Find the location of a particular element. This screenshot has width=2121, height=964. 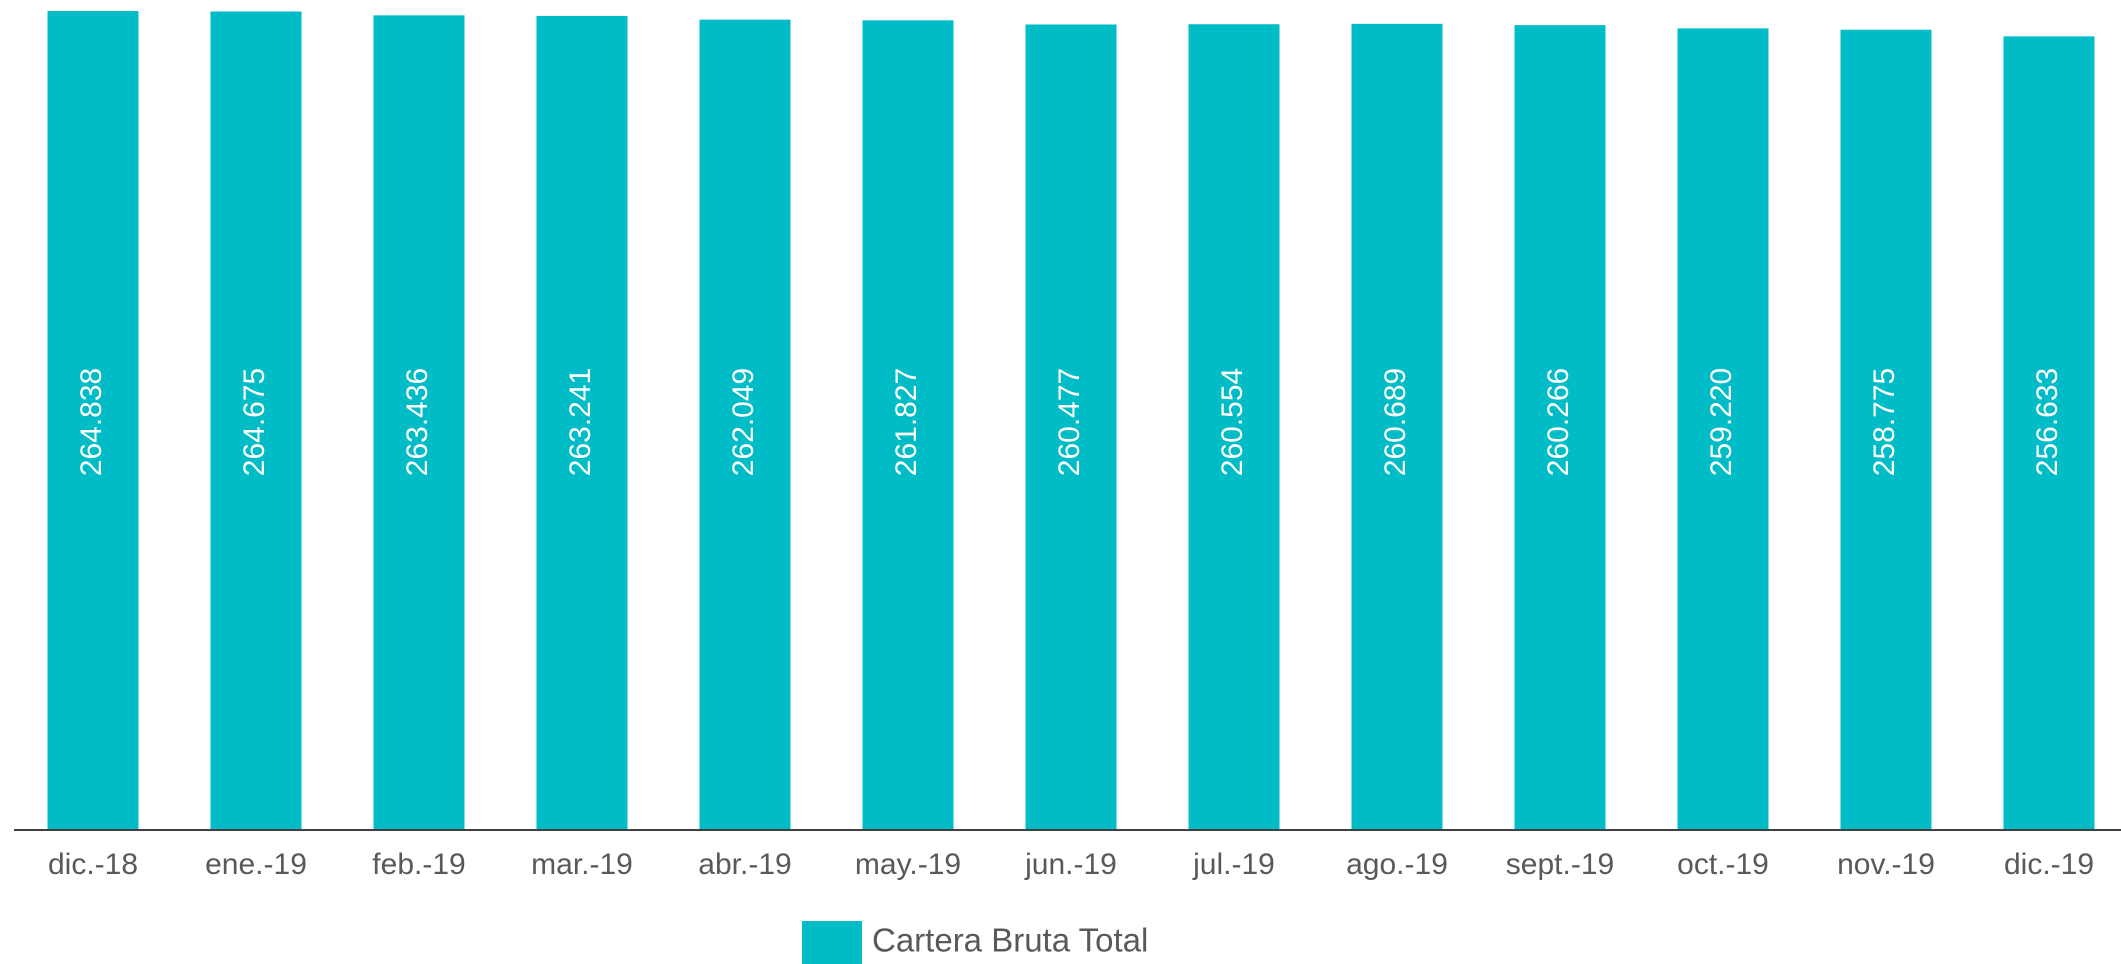

x-tick-label: oct.-19 is located at coordinates (1723, 864).